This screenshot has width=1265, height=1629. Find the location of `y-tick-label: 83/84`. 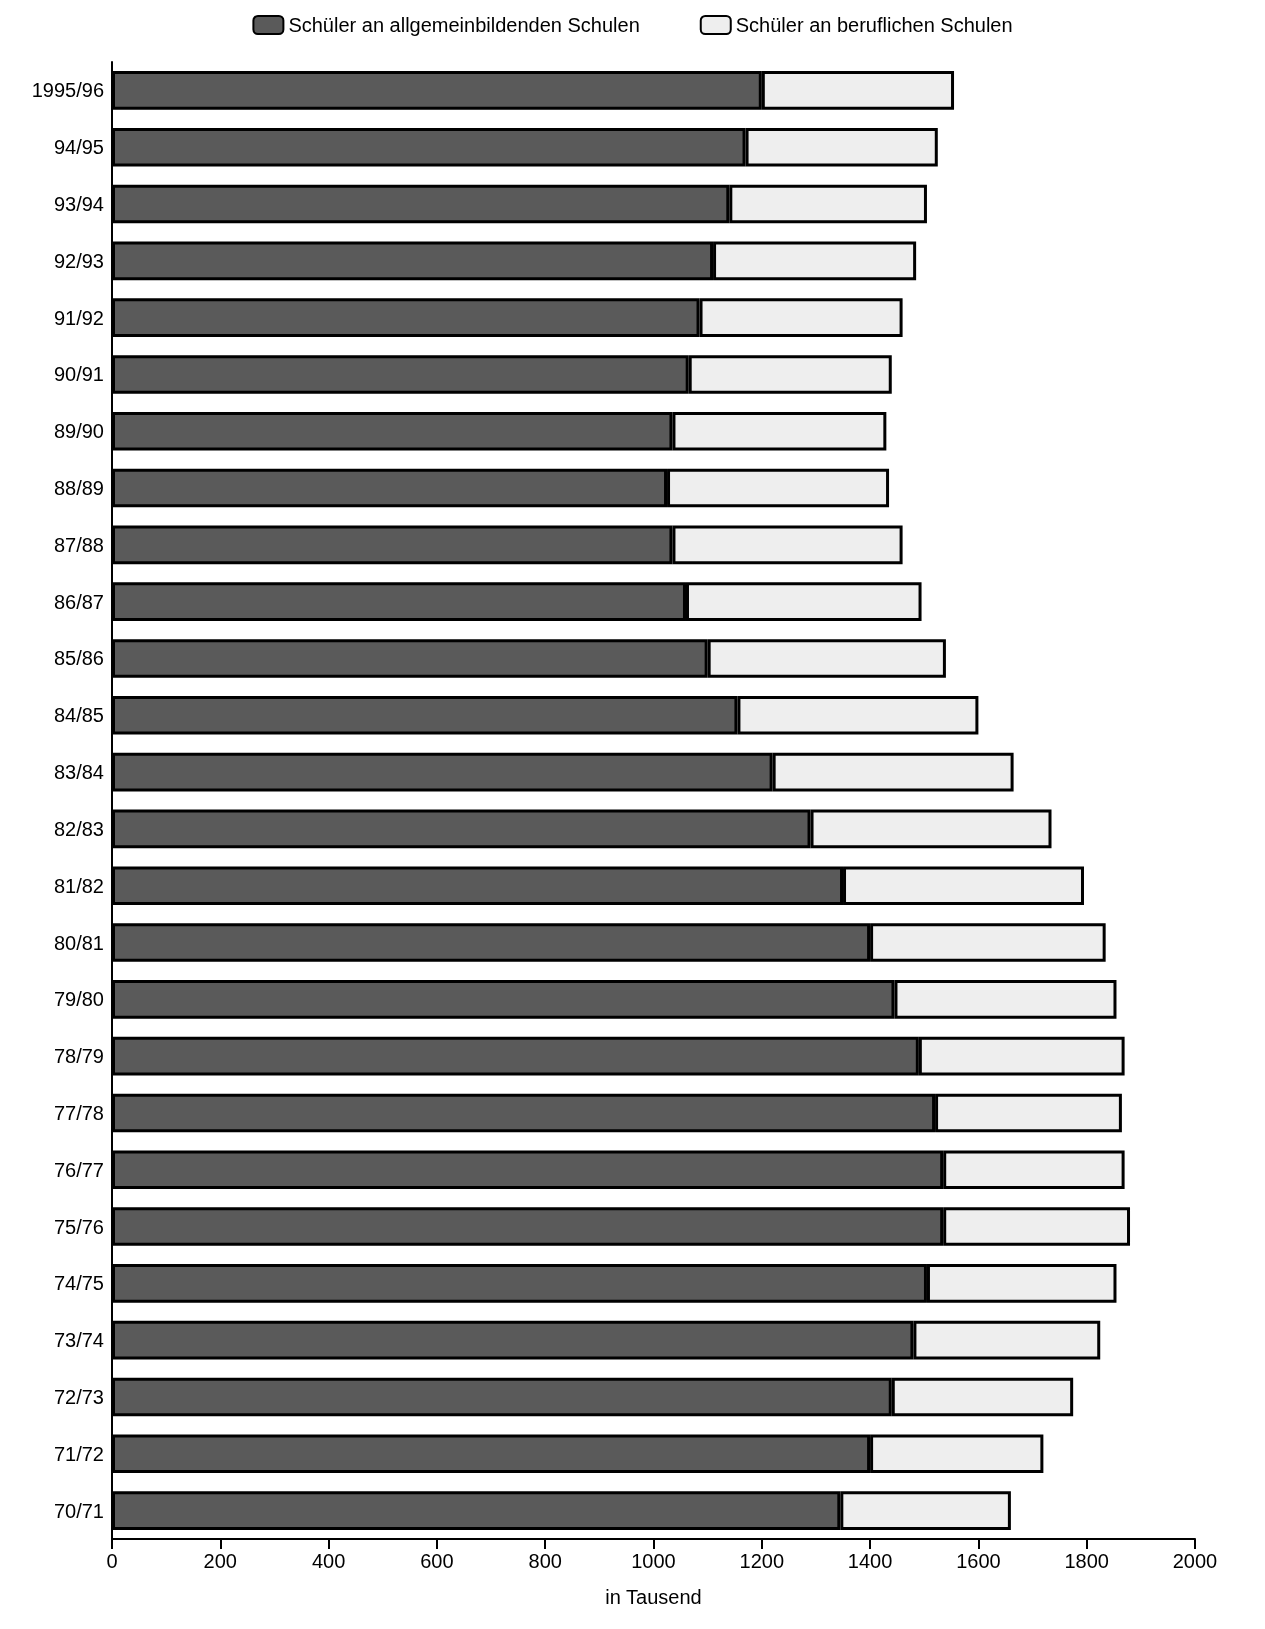

y-tick-label: 83/84 is located at coordinates (78, 772).